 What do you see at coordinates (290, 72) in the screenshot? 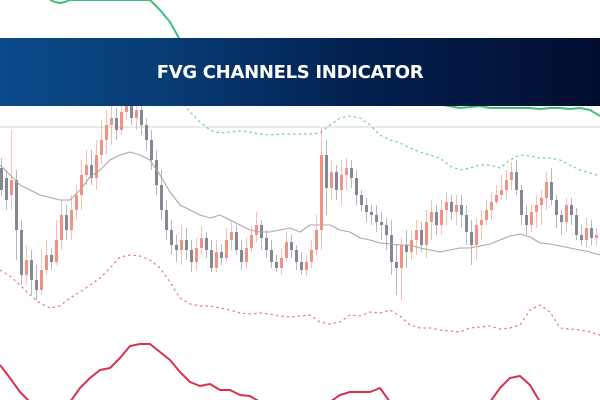
I see `banner-title: FVG CHANNELS INDICATOR` at bounding box center [290, 72].